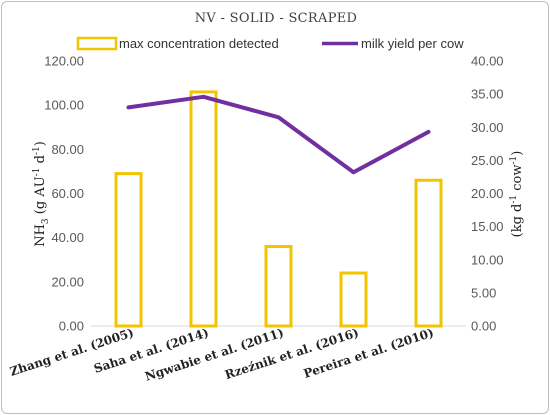 The height and width of the screenshot is (415, 550). What do you see at coordinates (97, 43) in the screenshot?
I see `legend-bar-swatch` at bounding box center [97, 43].